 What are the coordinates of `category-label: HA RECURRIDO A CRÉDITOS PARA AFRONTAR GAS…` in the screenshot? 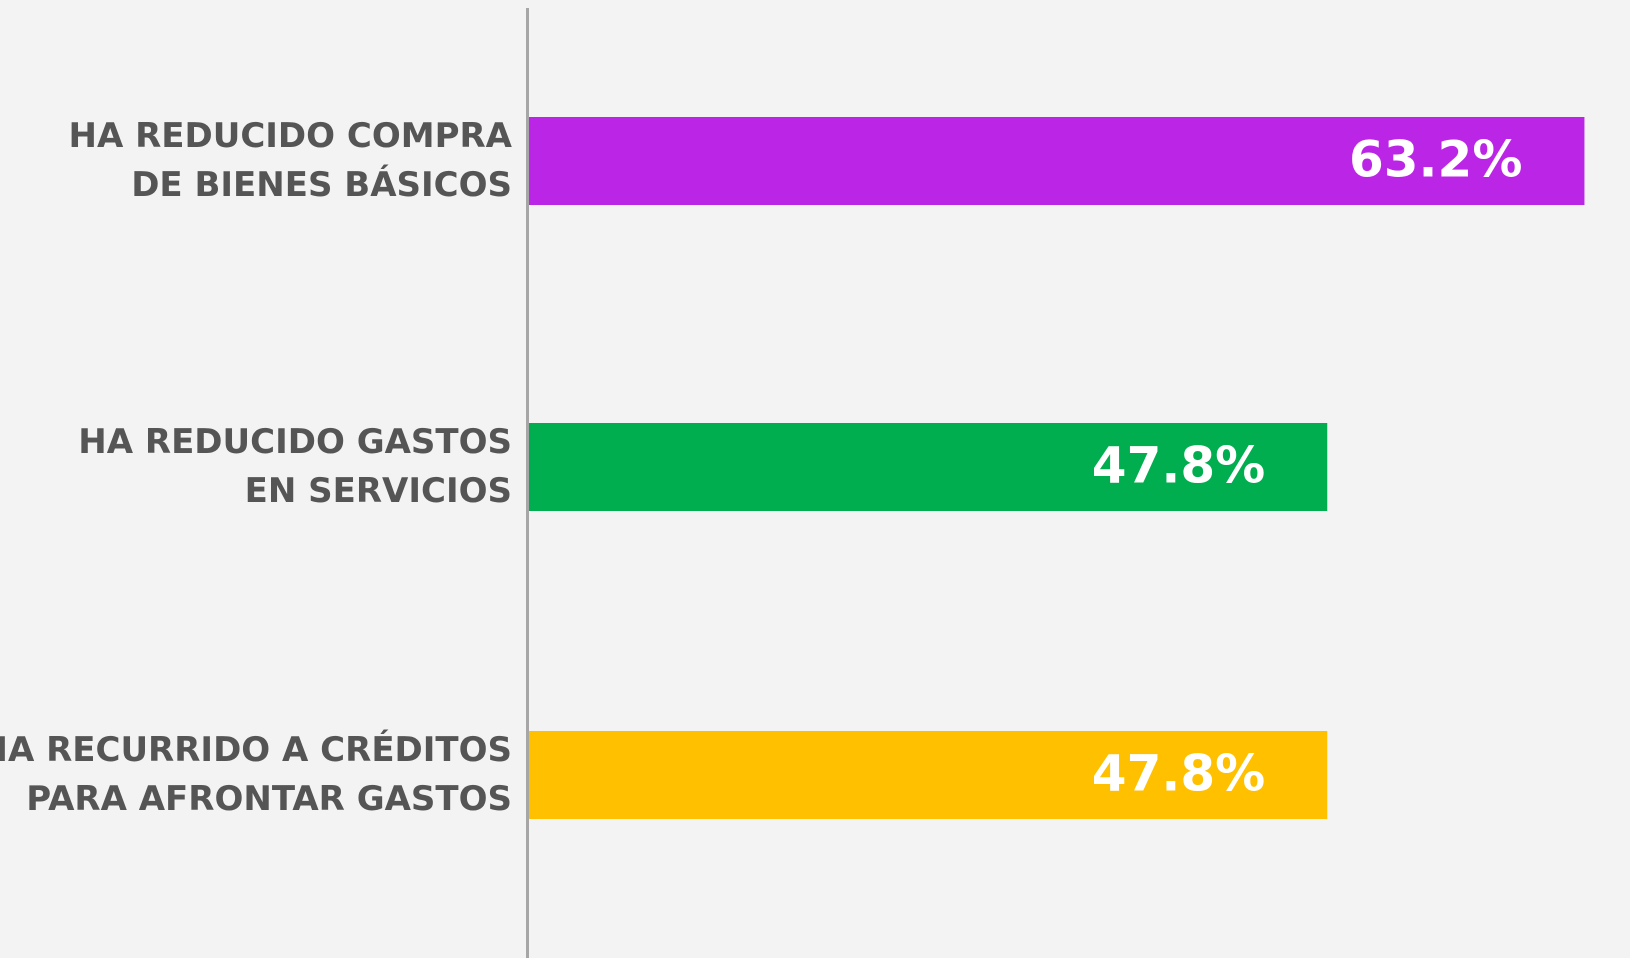 It's located at (256, 774).